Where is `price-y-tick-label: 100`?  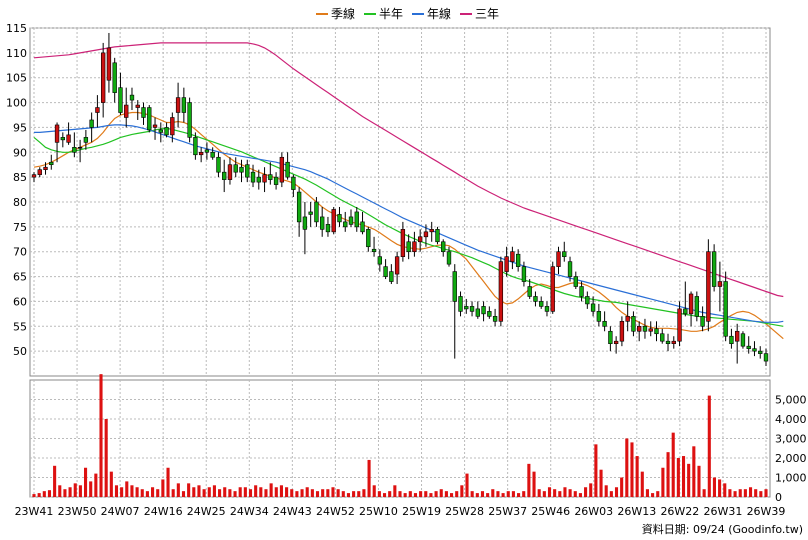
price-y-tick-label: 100 is located at coordinates (16, 103).